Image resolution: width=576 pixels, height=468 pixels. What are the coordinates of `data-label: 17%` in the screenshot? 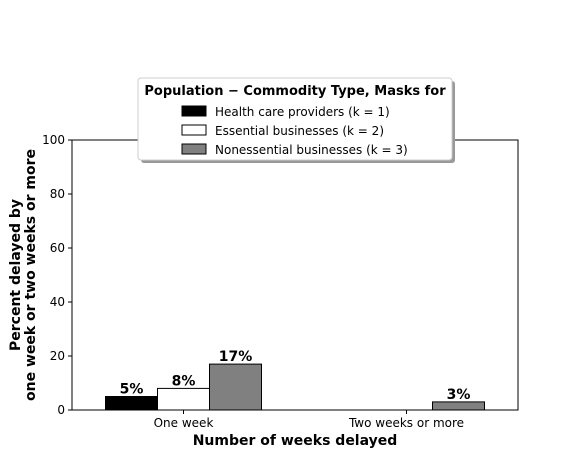 It's located at (236, 357).